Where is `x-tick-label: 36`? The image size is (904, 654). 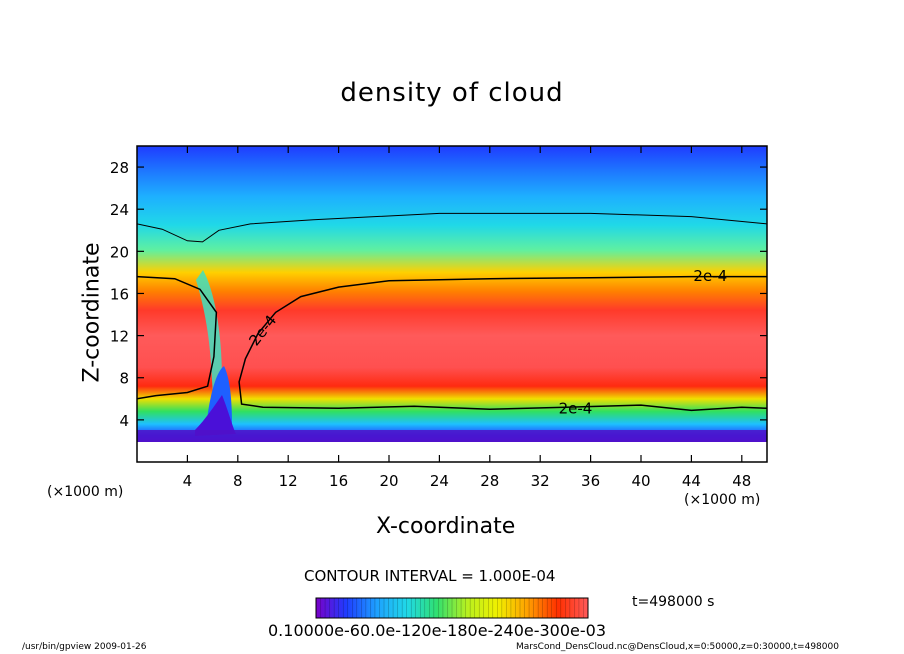
x-tick-label: 36 is located at coordinates (590, 481).